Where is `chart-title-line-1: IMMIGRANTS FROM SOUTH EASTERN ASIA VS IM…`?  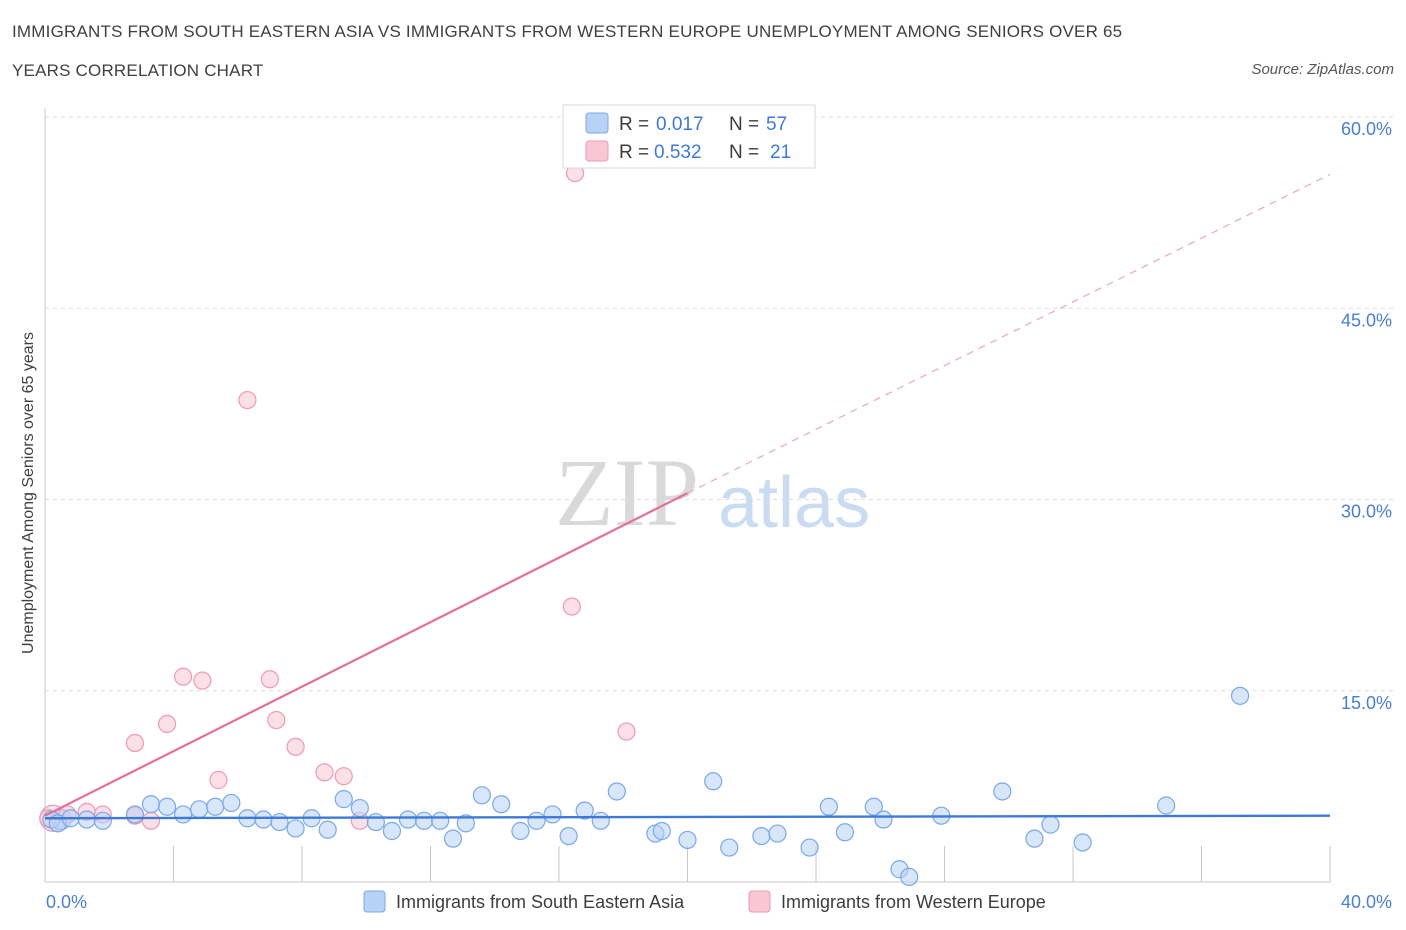 chart-title-line-1: IMMIGRANTS FROM SOUTH EASTERN ASIA VS IM… is located at coordinates (567, 31).